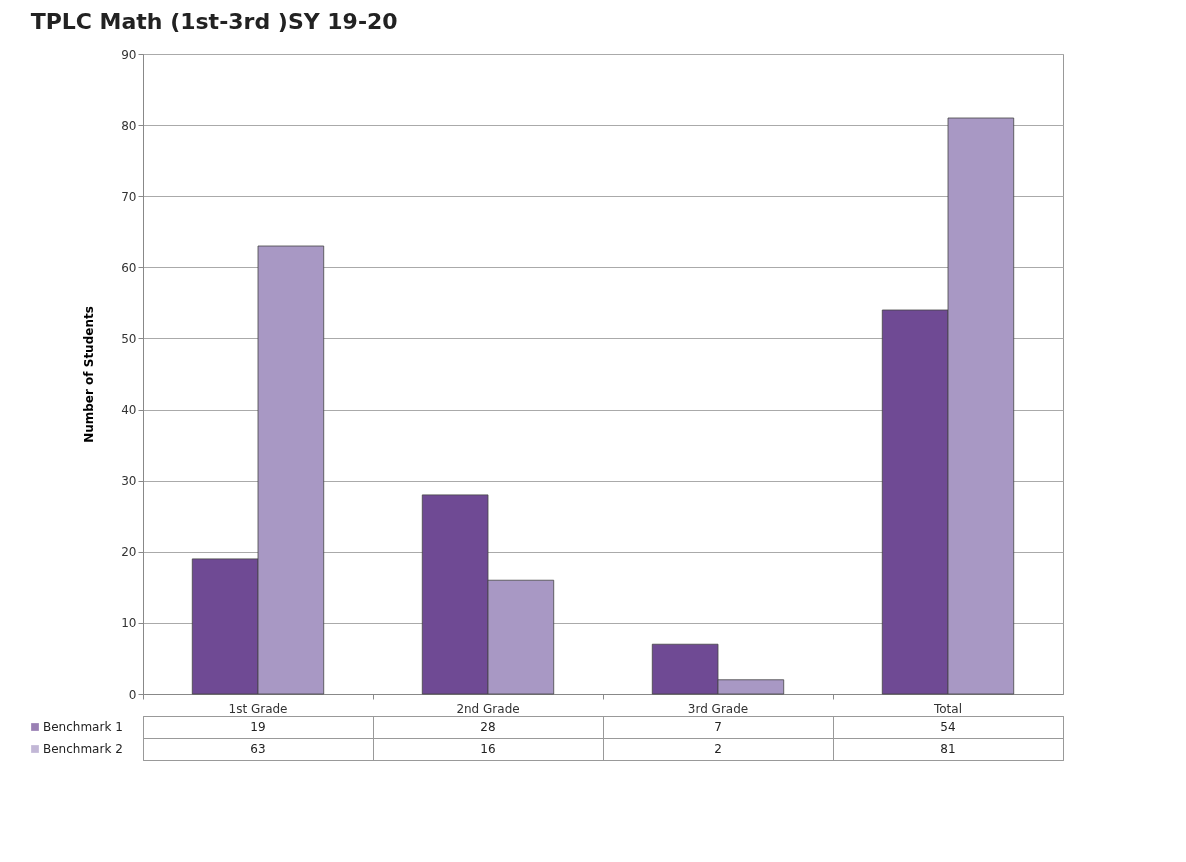  I want to click on data-label: 63, so click(258, 749).